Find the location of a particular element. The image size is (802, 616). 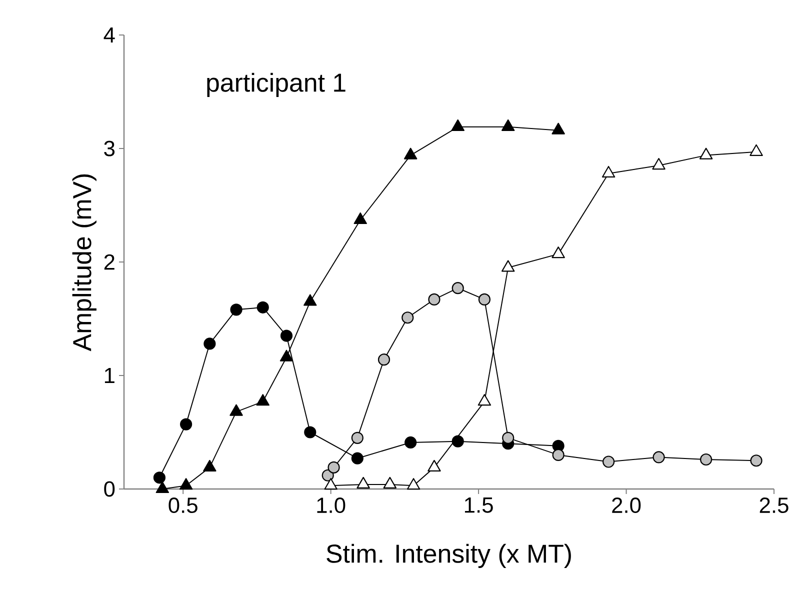

x-tick-label: 1.0 is located at coordinates (331, 506).